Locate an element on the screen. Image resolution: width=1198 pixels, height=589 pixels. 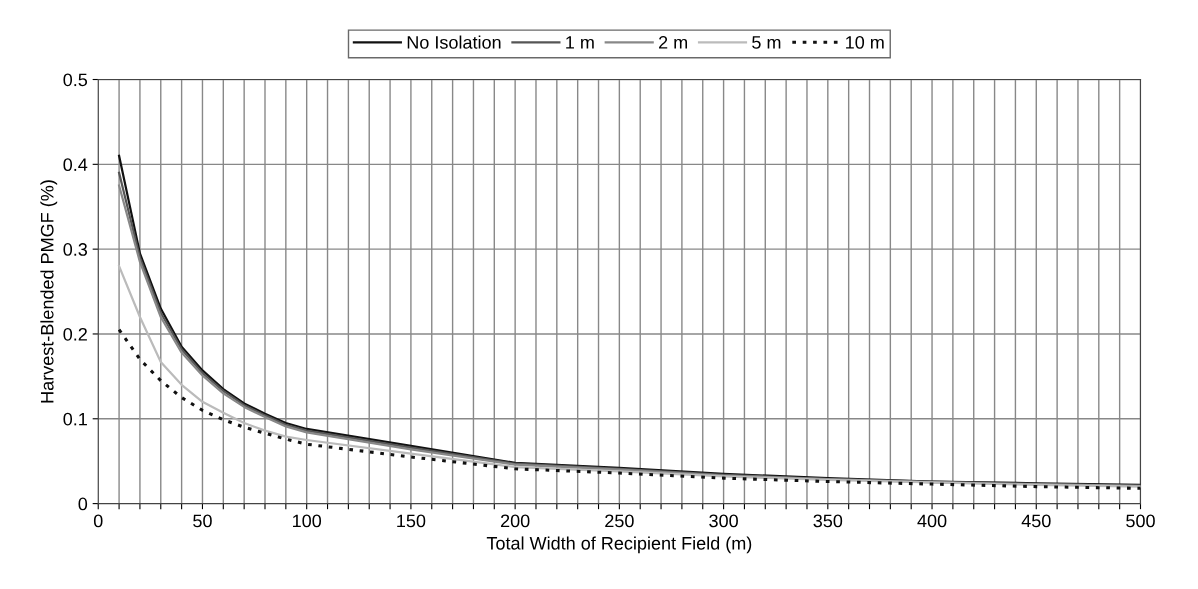
legend-label: No Isolation is located at coordinates (454, 42).